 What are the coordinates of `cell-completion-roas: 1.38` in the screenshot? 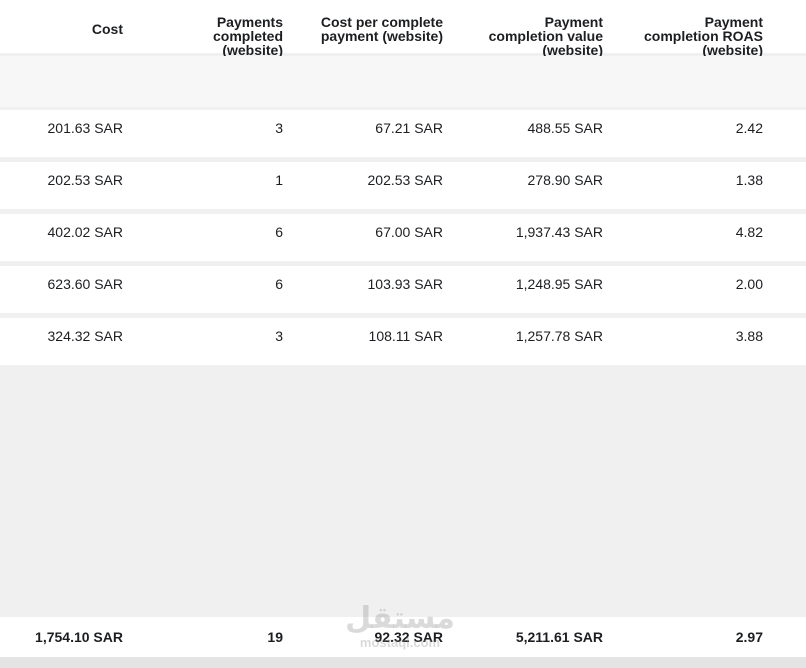 It's located at (749, 180).